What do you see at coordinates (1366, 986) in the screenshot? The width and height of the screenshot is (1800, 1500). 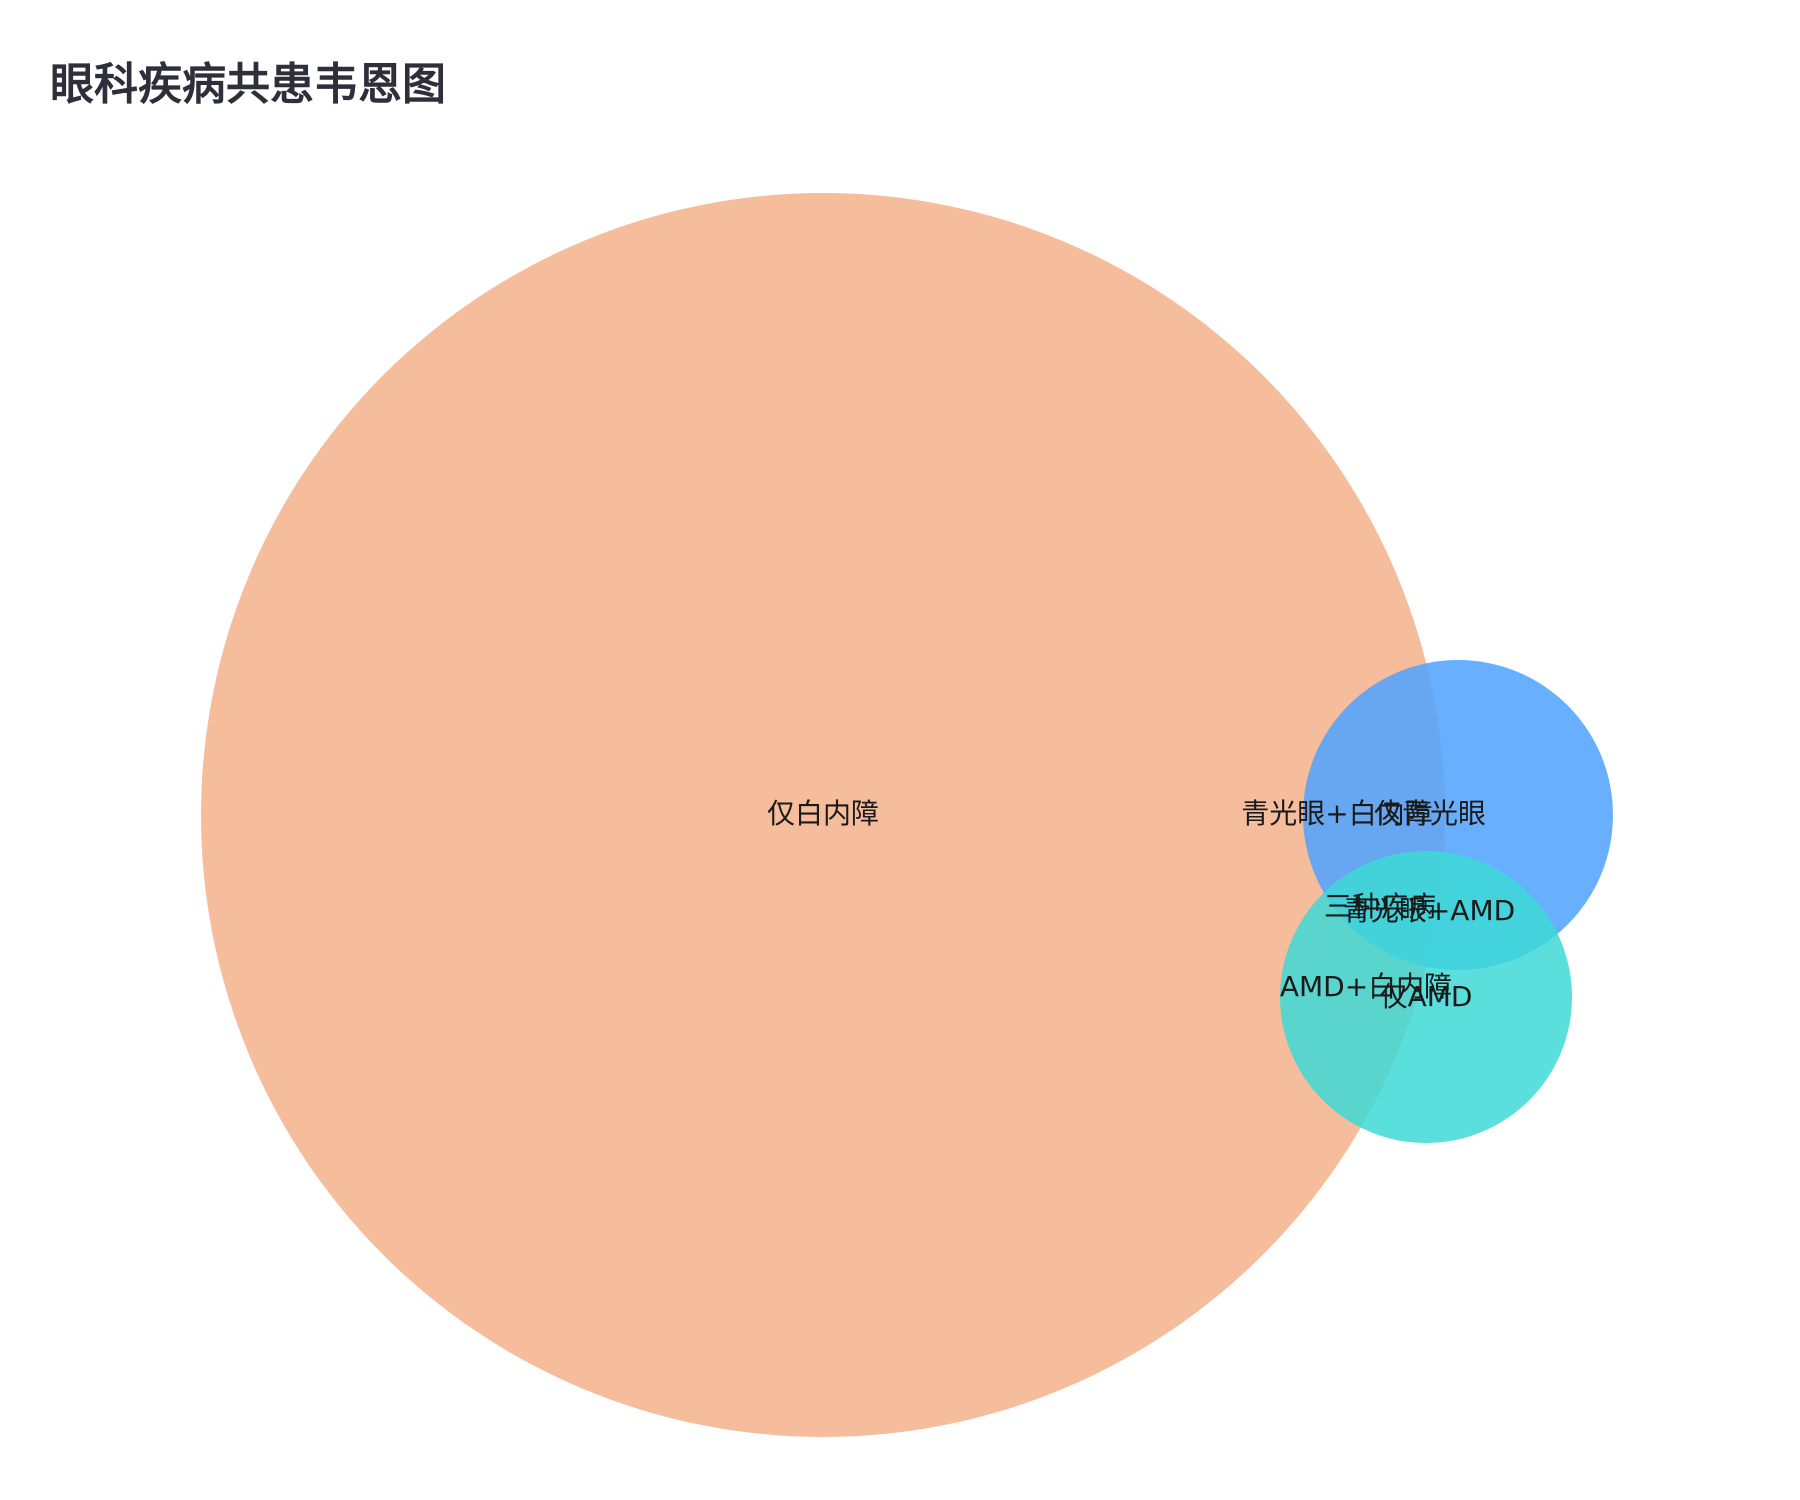 I see `region-label-amd-cataract: AMD+白内障` at bounding box center [1366, 986].